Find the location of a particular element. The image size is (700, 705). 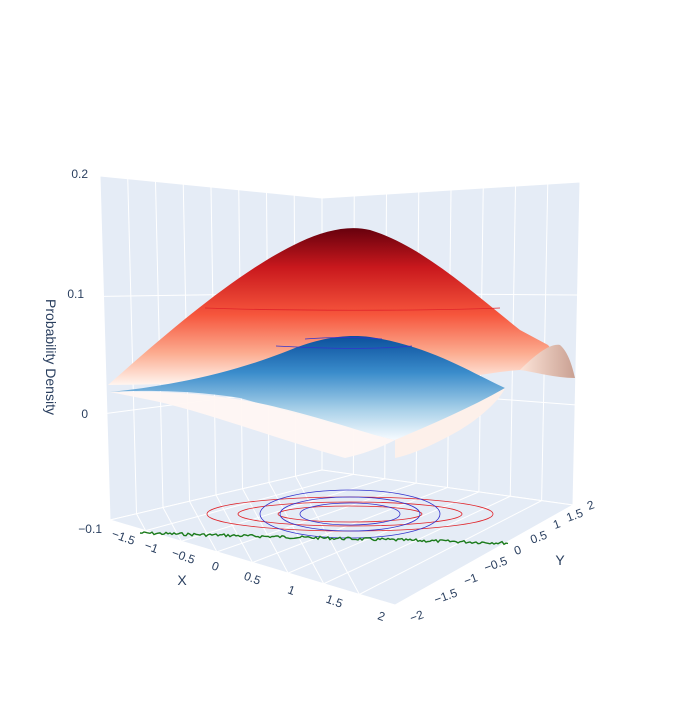

red-contour-line is located at coordinates (352, 309).